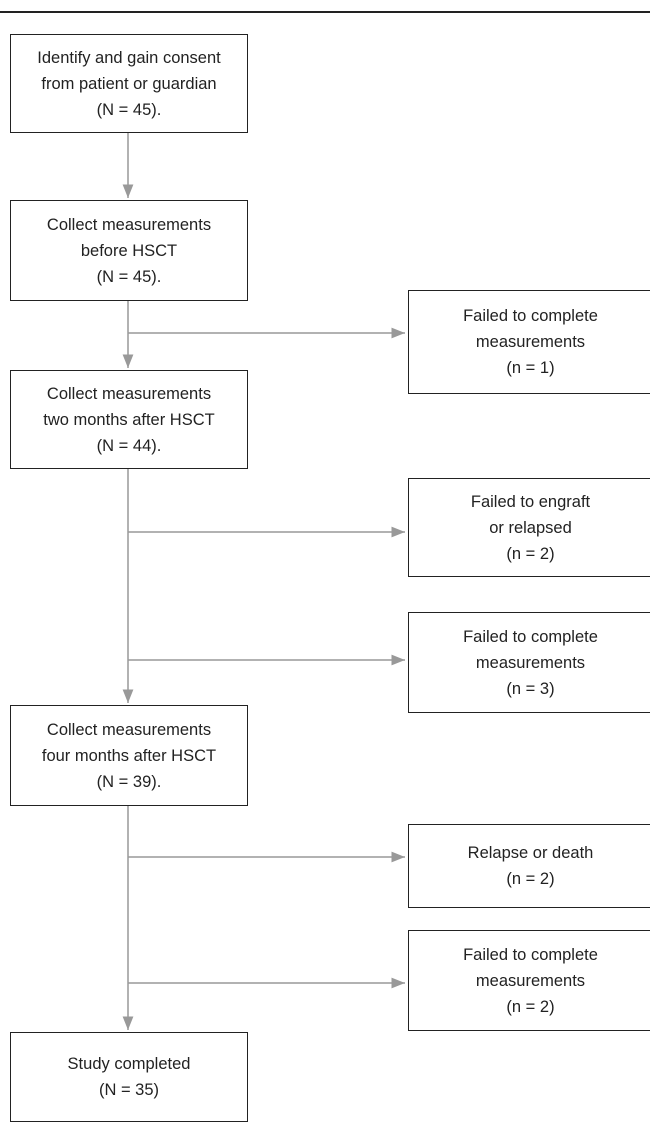 This screenshot has height=1122, width=650. What do you see at coordinates (129, 1064) in the screenshot?
I see `box-text: Study completed` at bounding box center [129, 1064].